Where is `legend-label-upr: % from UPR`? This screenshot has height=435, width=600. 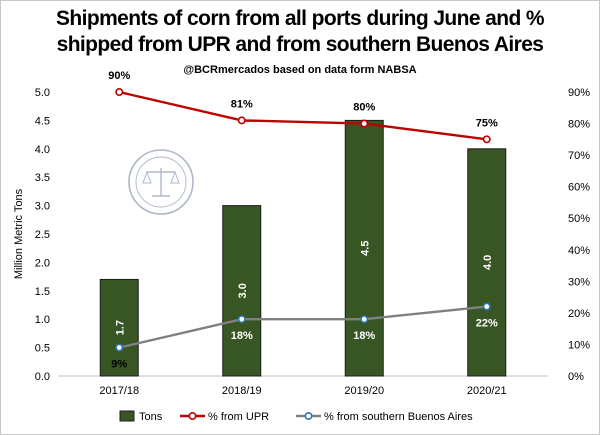 legend-label-upr: % from UPR is located at coordinates (238, 417).